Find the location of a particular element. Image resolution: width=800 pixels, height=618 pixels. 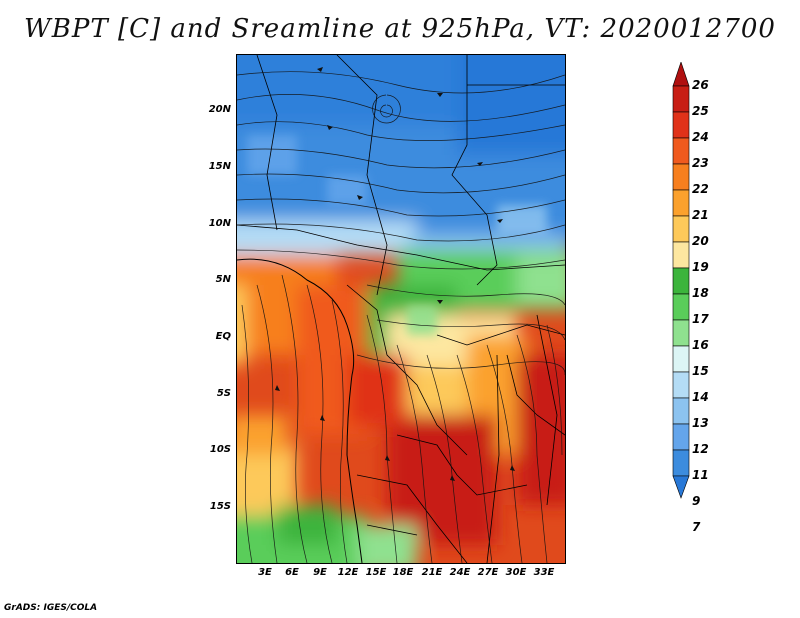

lat-tick: 5S is located at coordinates (223, 393).